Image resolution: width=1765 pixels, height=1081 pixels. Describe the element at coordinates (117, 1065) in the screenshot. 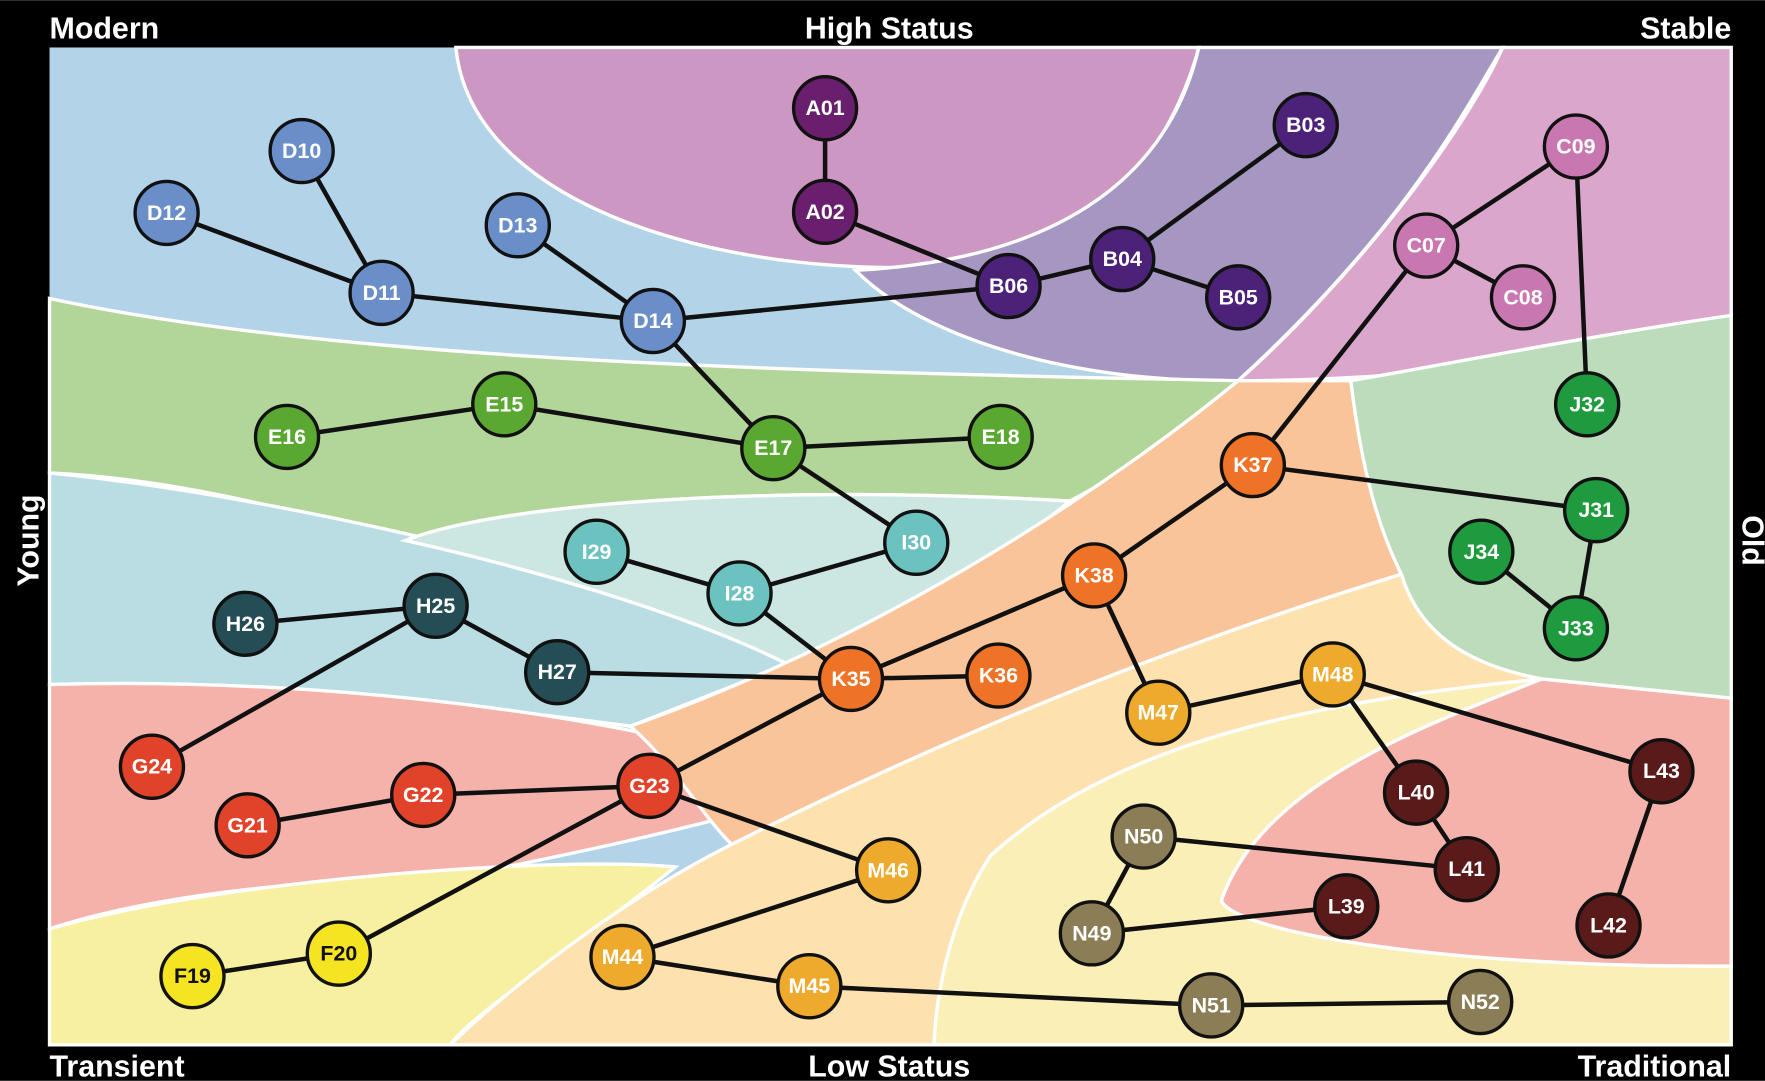

I see `label: Transient` at that location.